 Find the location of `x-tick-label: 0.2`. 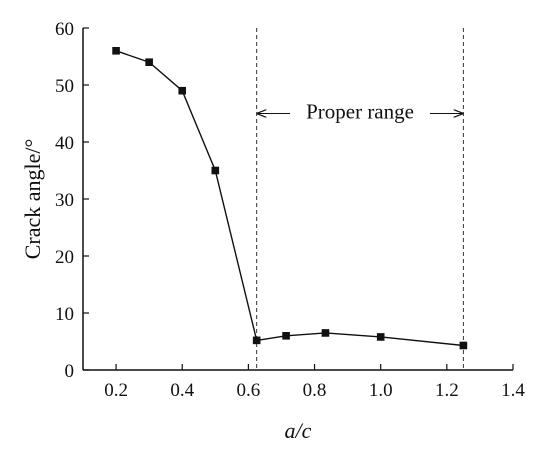

x-tick-label: 0.2 is located at coordinates (116, 390).